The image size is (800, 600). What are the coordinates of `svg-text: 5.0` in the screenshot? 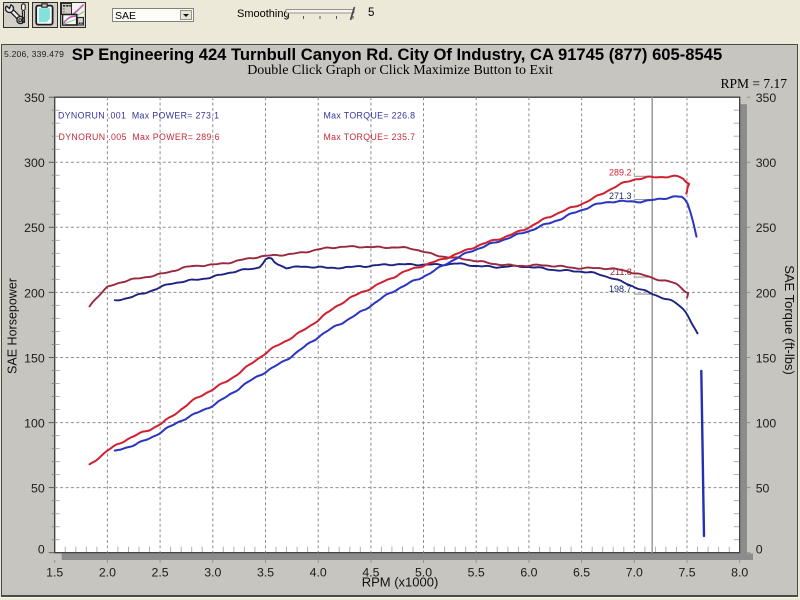 It's located at (423, 572).